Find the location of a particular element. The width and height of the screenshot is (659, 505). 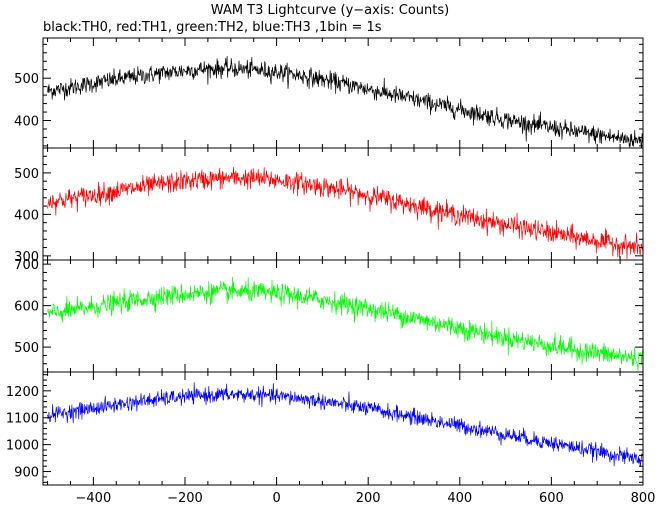

y-tick-label: 1100 is located at coordinates (22, 419).